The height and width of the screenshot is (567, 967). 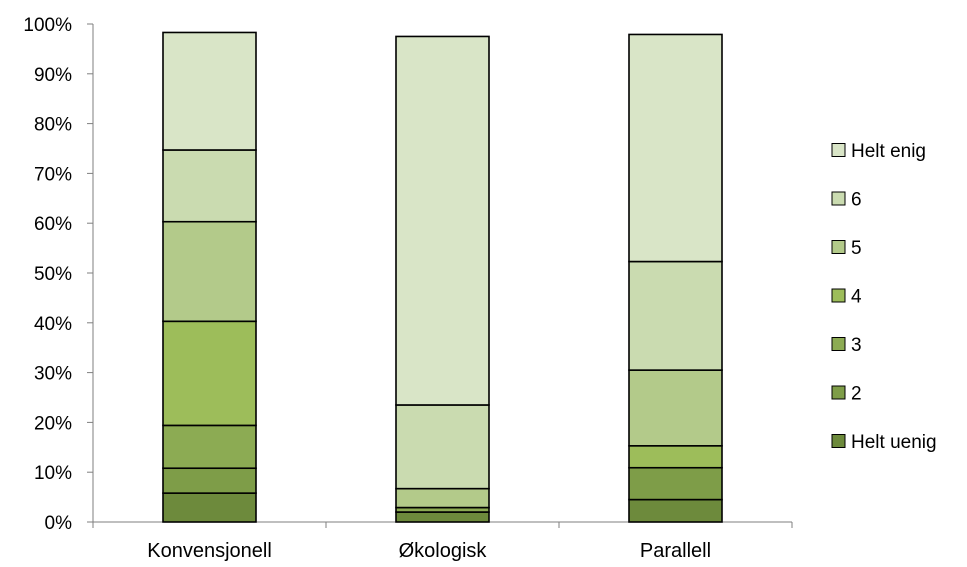 I want to click on legend-item: 2, so click(x=846, y=394).